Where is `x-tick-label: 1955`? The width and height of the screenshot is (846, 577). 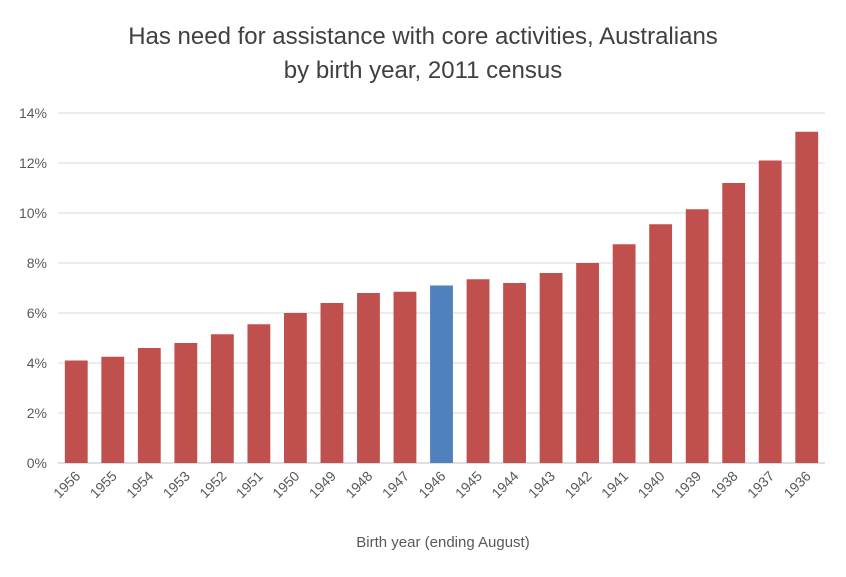
x-tick-label: 1955 is located at coordinates (103, 484).